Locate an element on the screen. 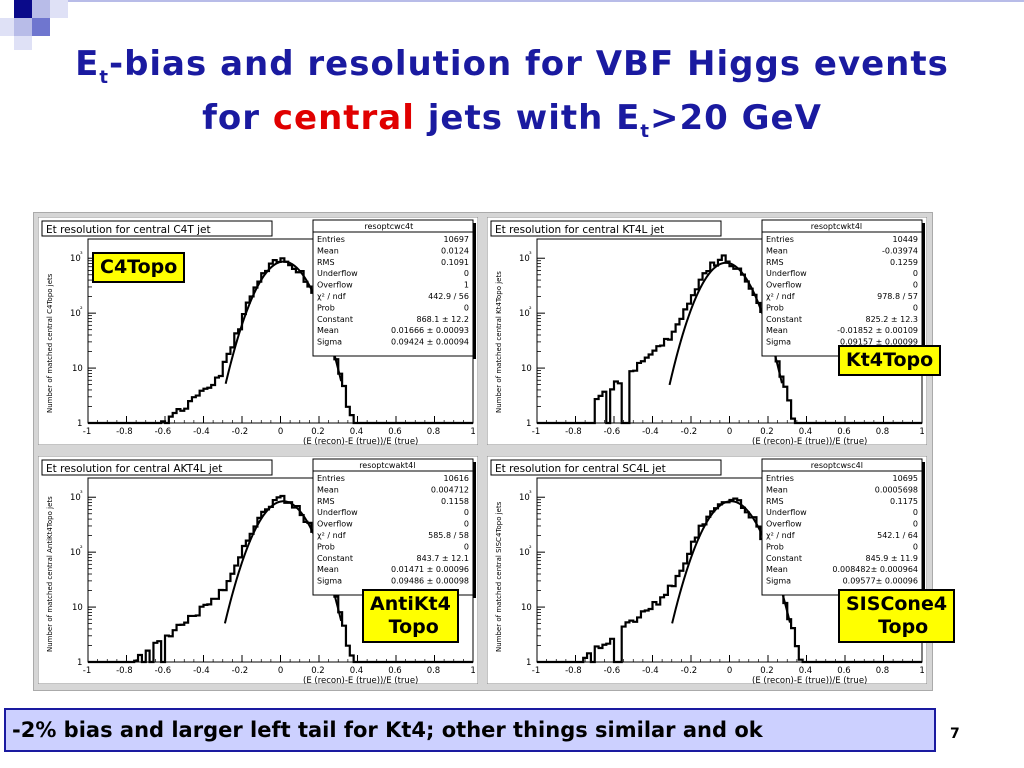 This screenshot has height=768, width=1024. title-part: jets with E is located at coordinates (527, 118).